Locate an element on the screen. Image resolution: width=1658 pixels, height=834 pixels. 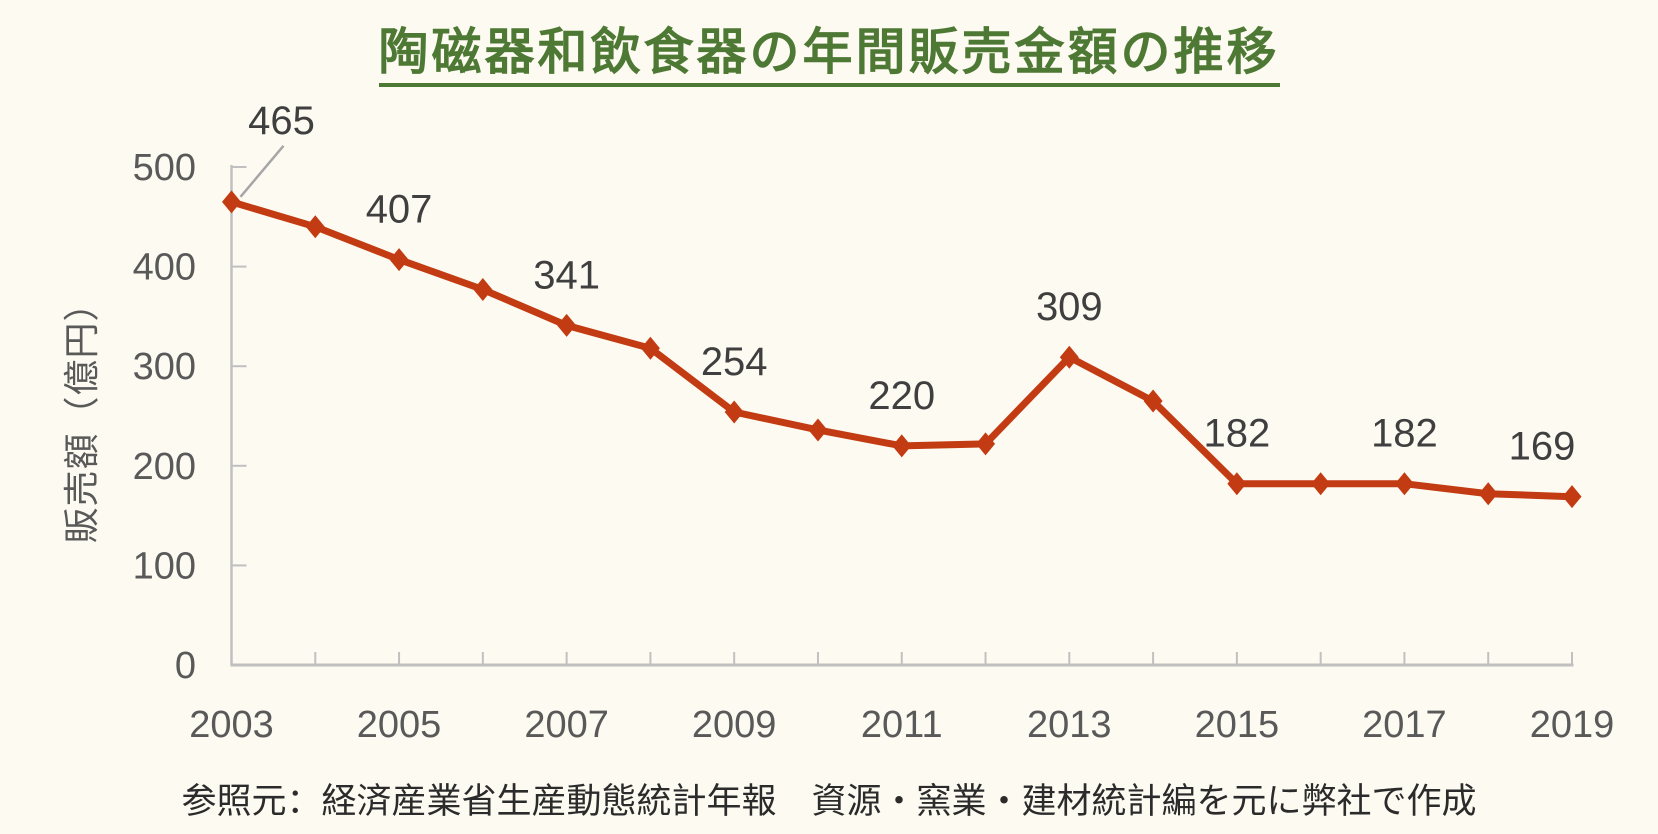
data-label-2007: 341 is located at coordinates (566, 275).